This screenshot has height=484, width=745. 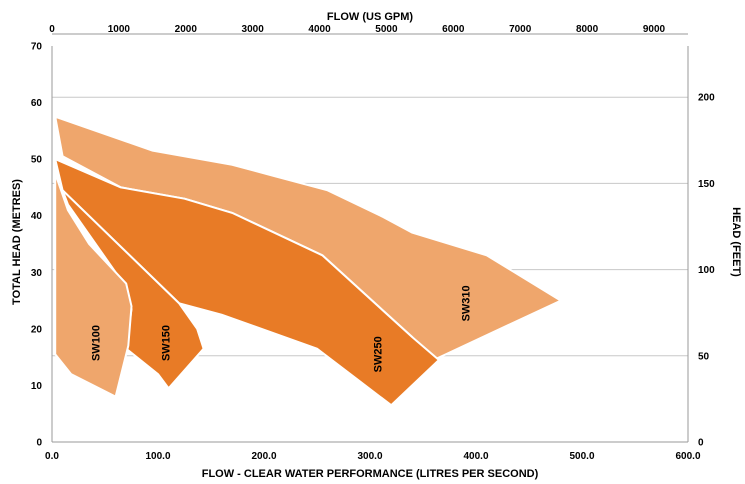 I want to click on x2-tick-label: 5000, so click(x=386, y=29).